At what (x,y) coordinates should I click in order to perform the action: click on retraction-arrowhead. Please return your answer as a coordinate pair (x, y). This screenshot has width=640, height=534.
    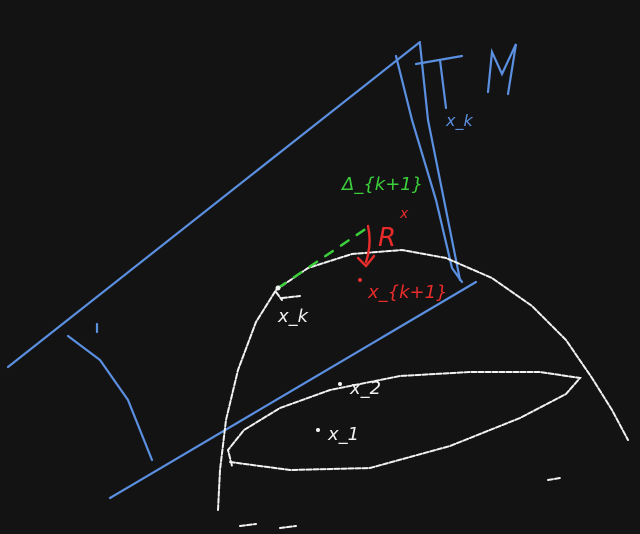
    Looking at the image, I should click on (366, 261).